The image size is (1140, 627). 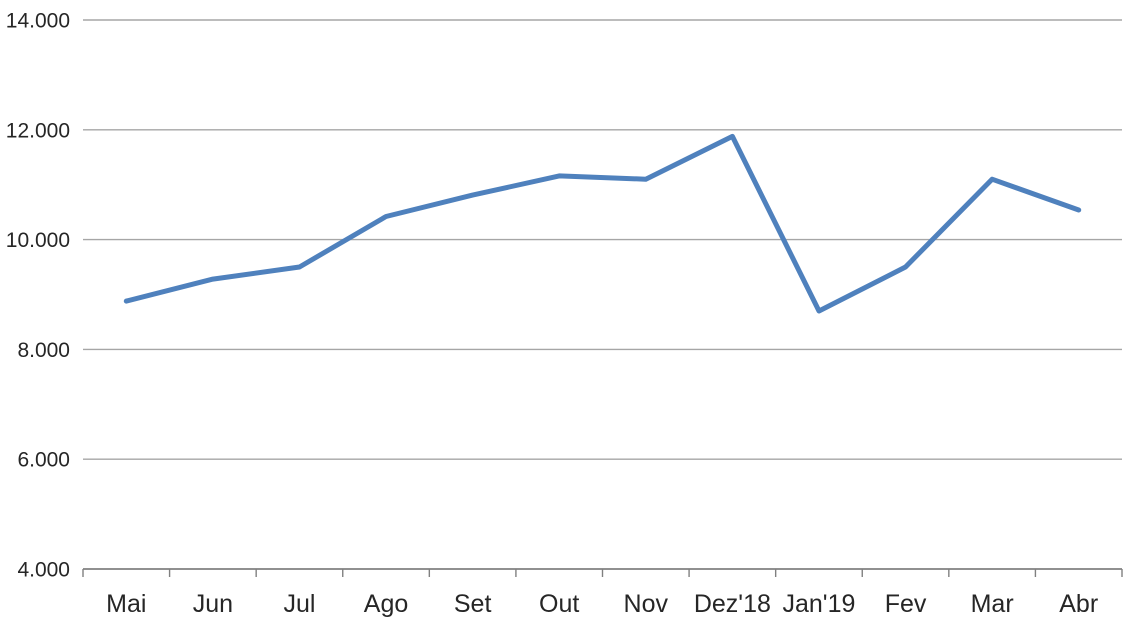 I want to click on x-axis-tick-label: Mar, so click(x=992, y=604).